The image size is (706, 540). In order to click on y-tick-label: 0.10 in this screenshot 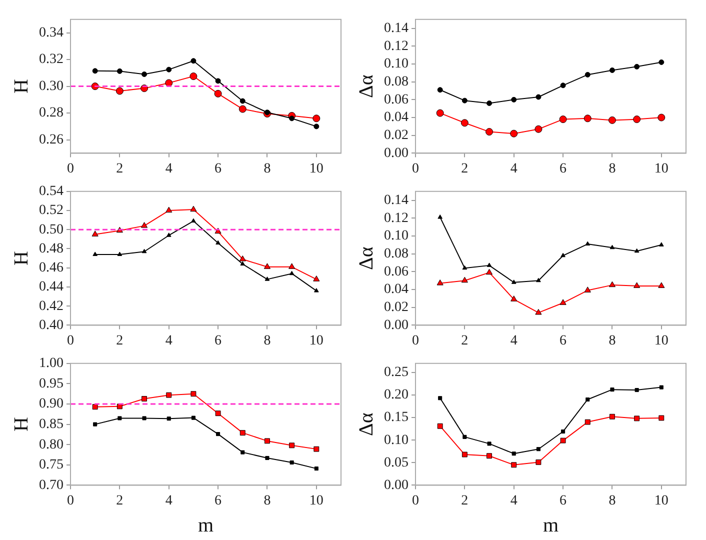, I will do `click(396, 440)`.